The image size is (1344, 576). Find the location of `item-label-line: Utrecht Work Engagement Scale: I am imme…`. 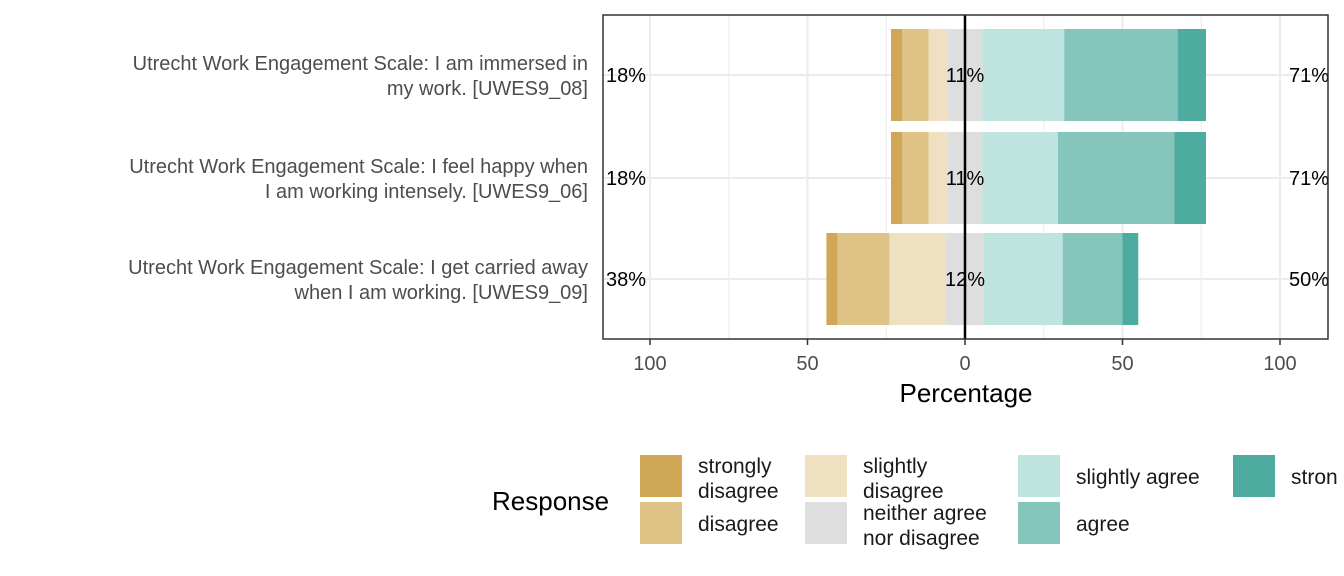

item-label-line: Utrecht Work Engagement Scale: I am imme… is located at coordinates (360, 64).